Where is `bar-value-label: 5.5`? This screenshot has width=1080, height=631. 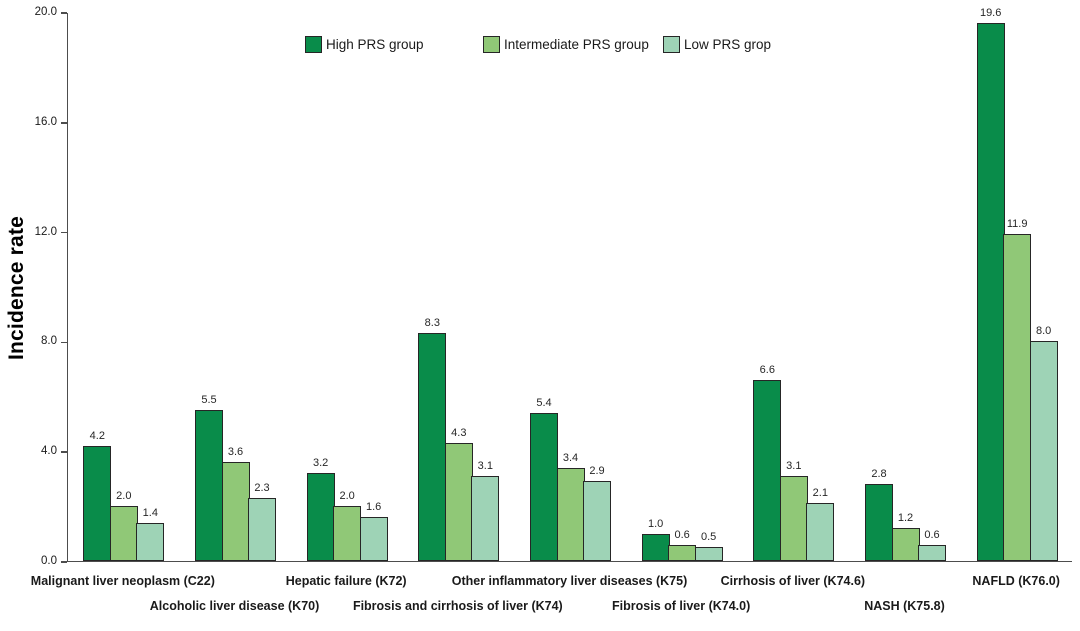 bar-value-label: 5.5 is located at coordinates (209, 400).